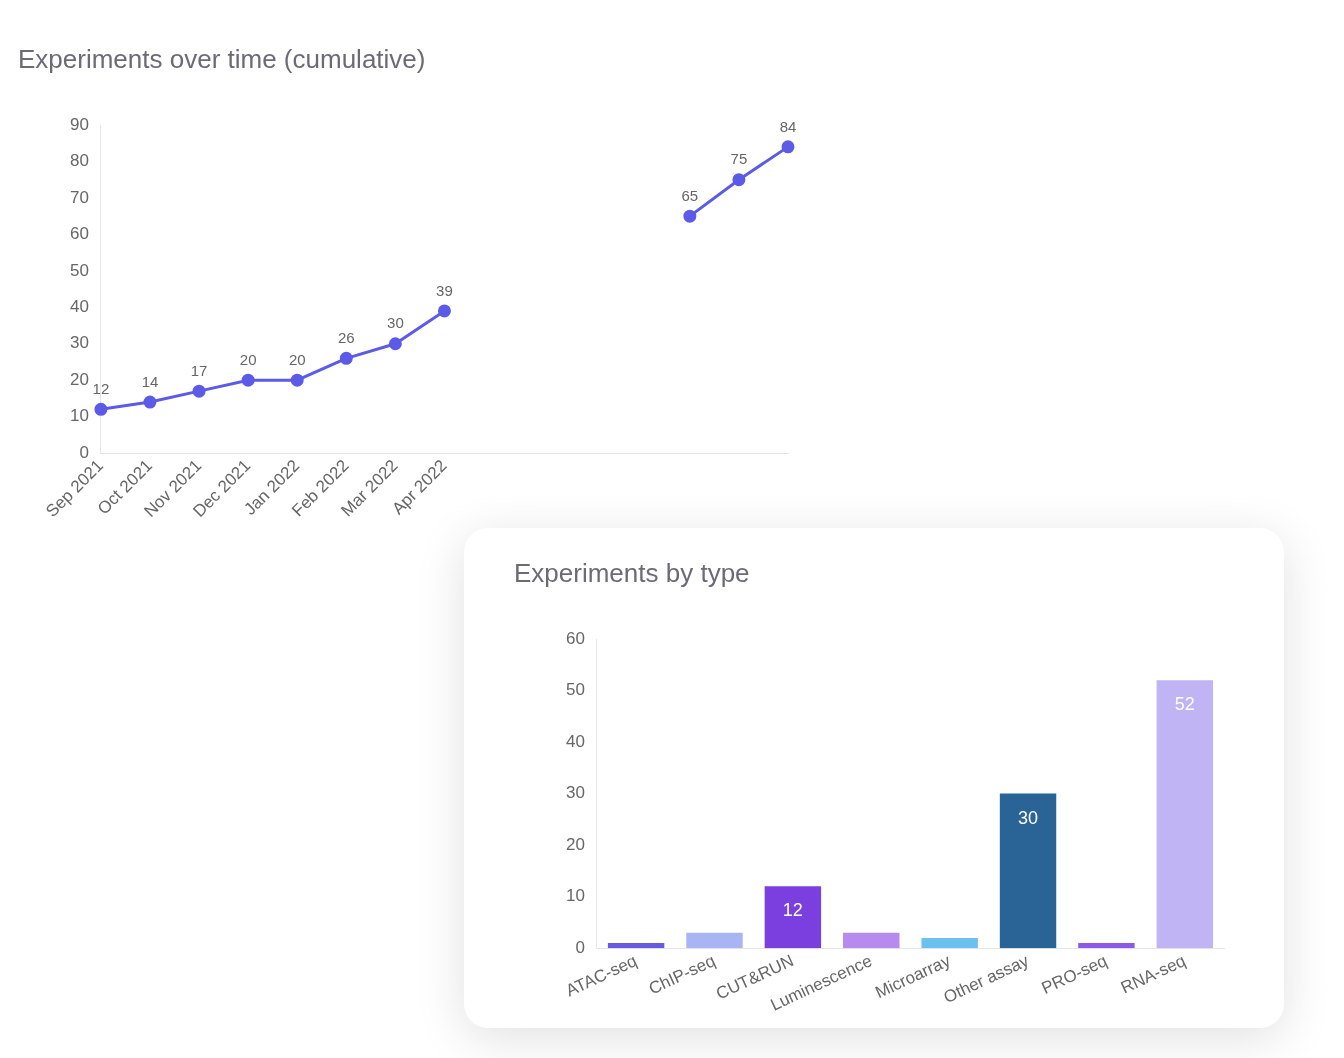 This screenshot has height=1058, width=1344. What do you see at coordinates (788, 126) in the screenshot?
I see `data-label: 84` at bounding box center [788, 126].